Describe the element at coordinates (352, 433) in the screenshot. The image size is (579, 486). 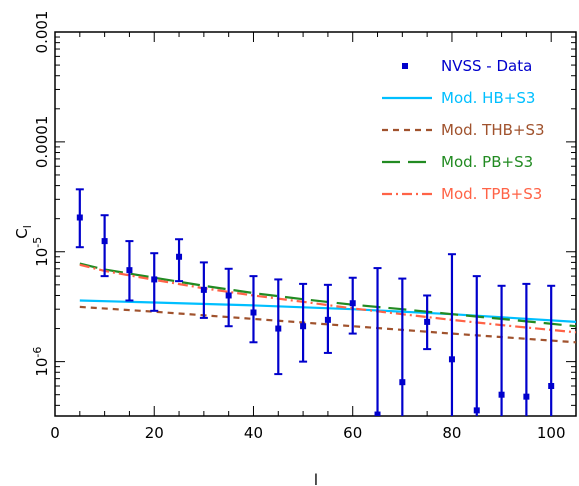
I see `x-tick-label: 60` at that location.